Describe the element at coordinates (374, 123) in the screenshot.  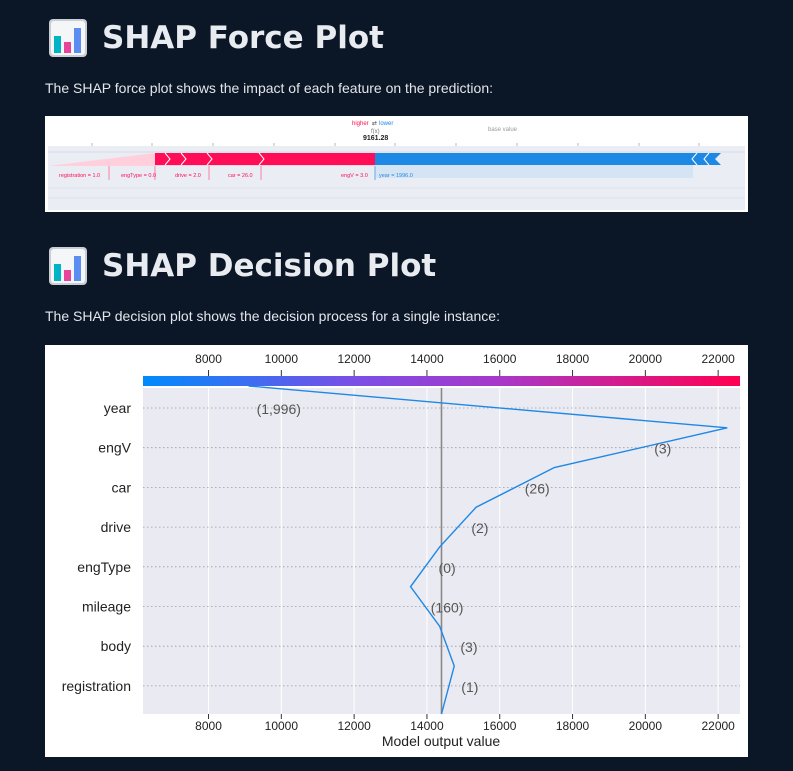
I see `force-legend-arrows: ⇄` at that location.